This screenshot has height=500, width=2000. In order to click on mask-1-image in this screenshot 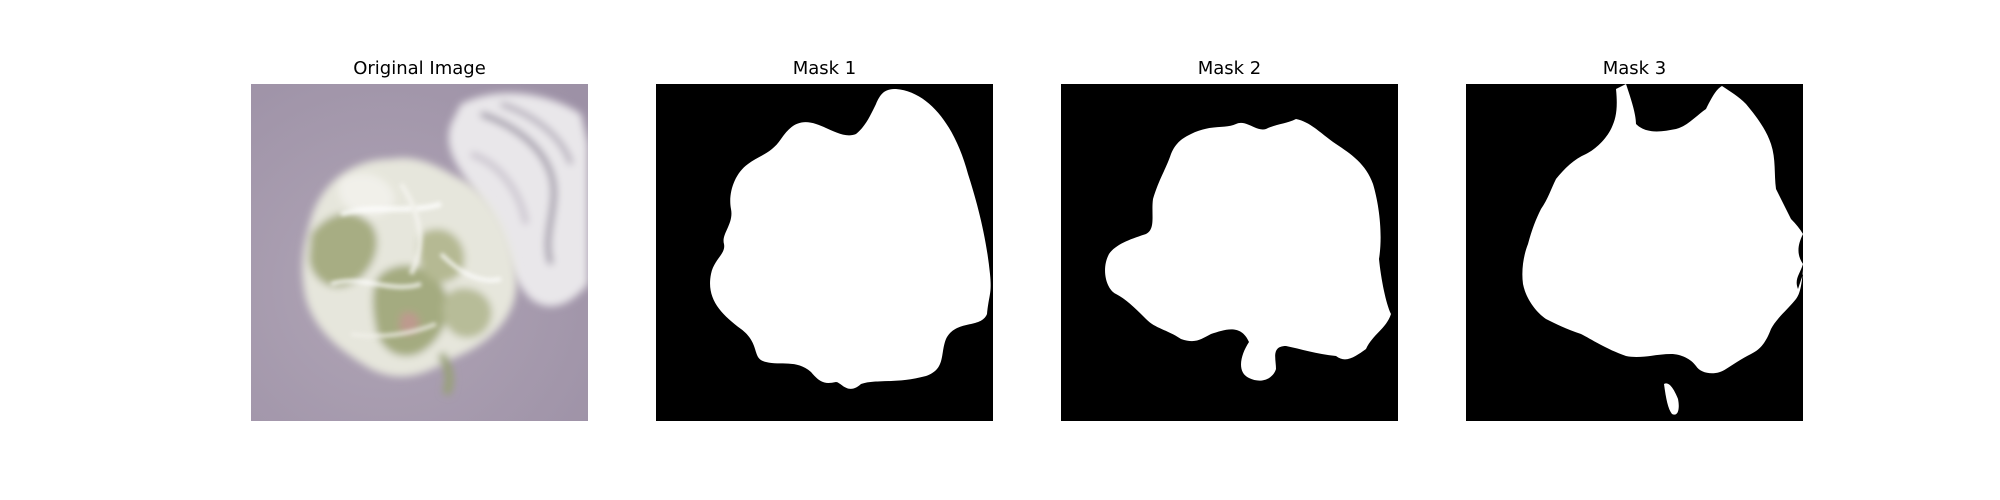, I will do `click(824, 252)`.